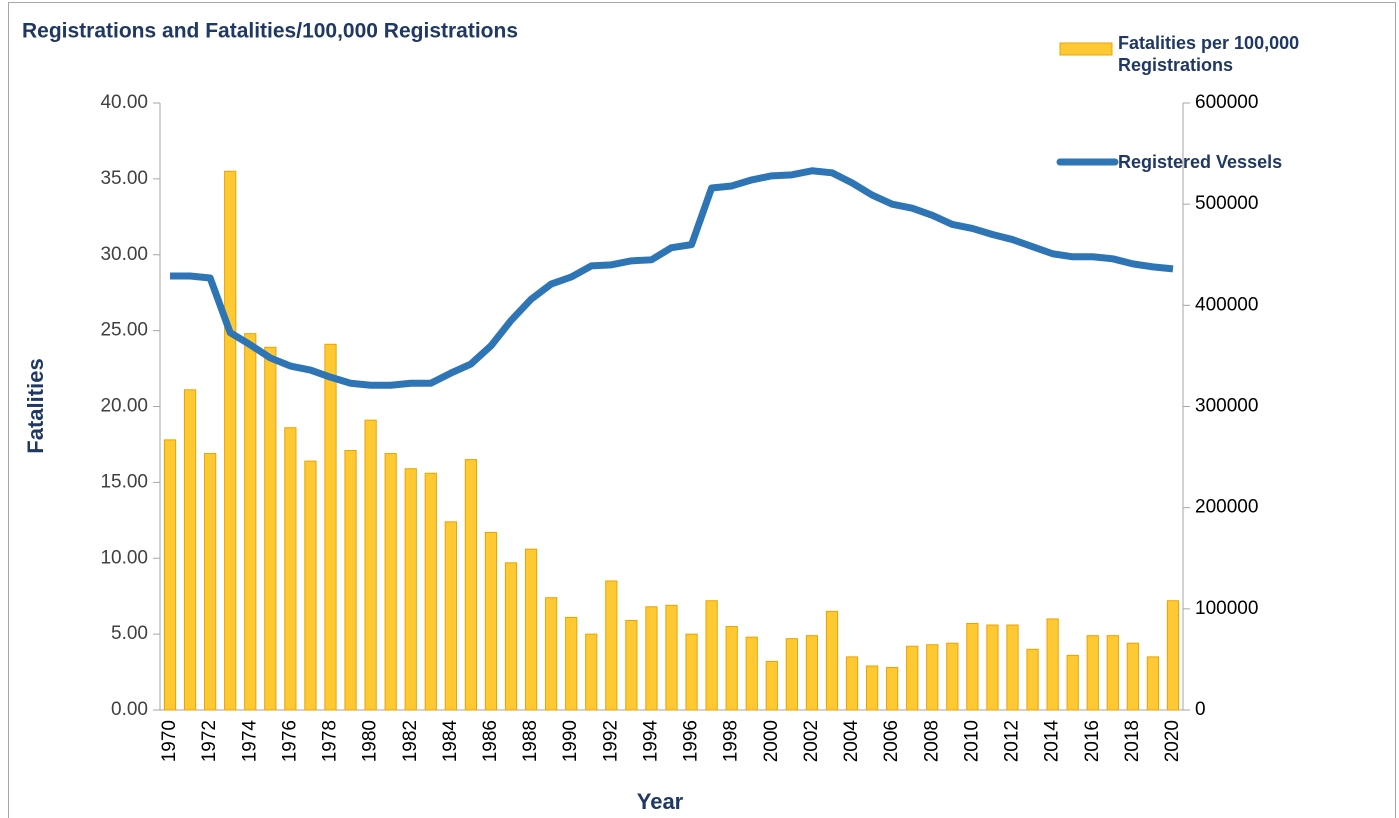 This screenshot has width=1399, height=818. Describe the element at coordinates (35, 405) in the screenshot. I see `y-axis-title: Fatalities` at that location.